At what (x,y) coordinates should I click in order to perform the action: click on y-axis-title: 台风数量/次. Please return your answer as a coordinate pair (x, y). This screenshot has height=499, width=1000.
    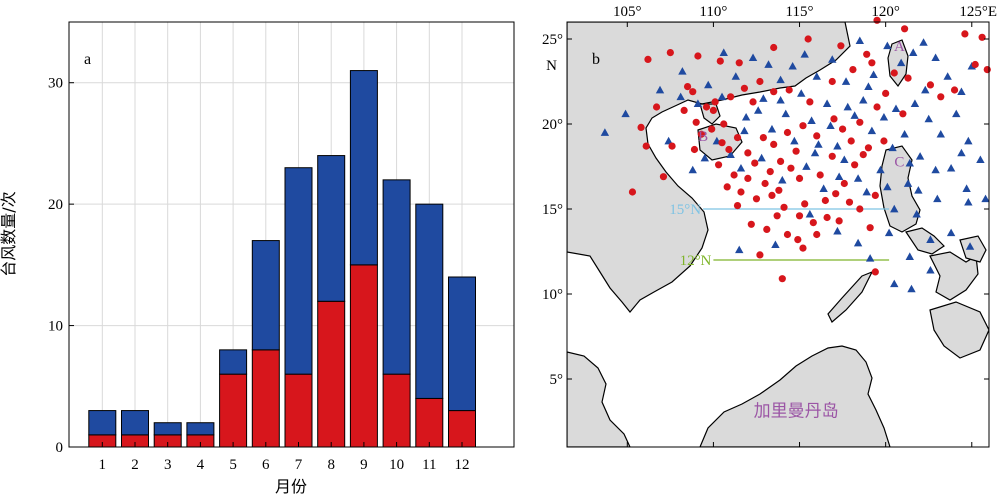
    Looking at the image, I should click on (9, 233).